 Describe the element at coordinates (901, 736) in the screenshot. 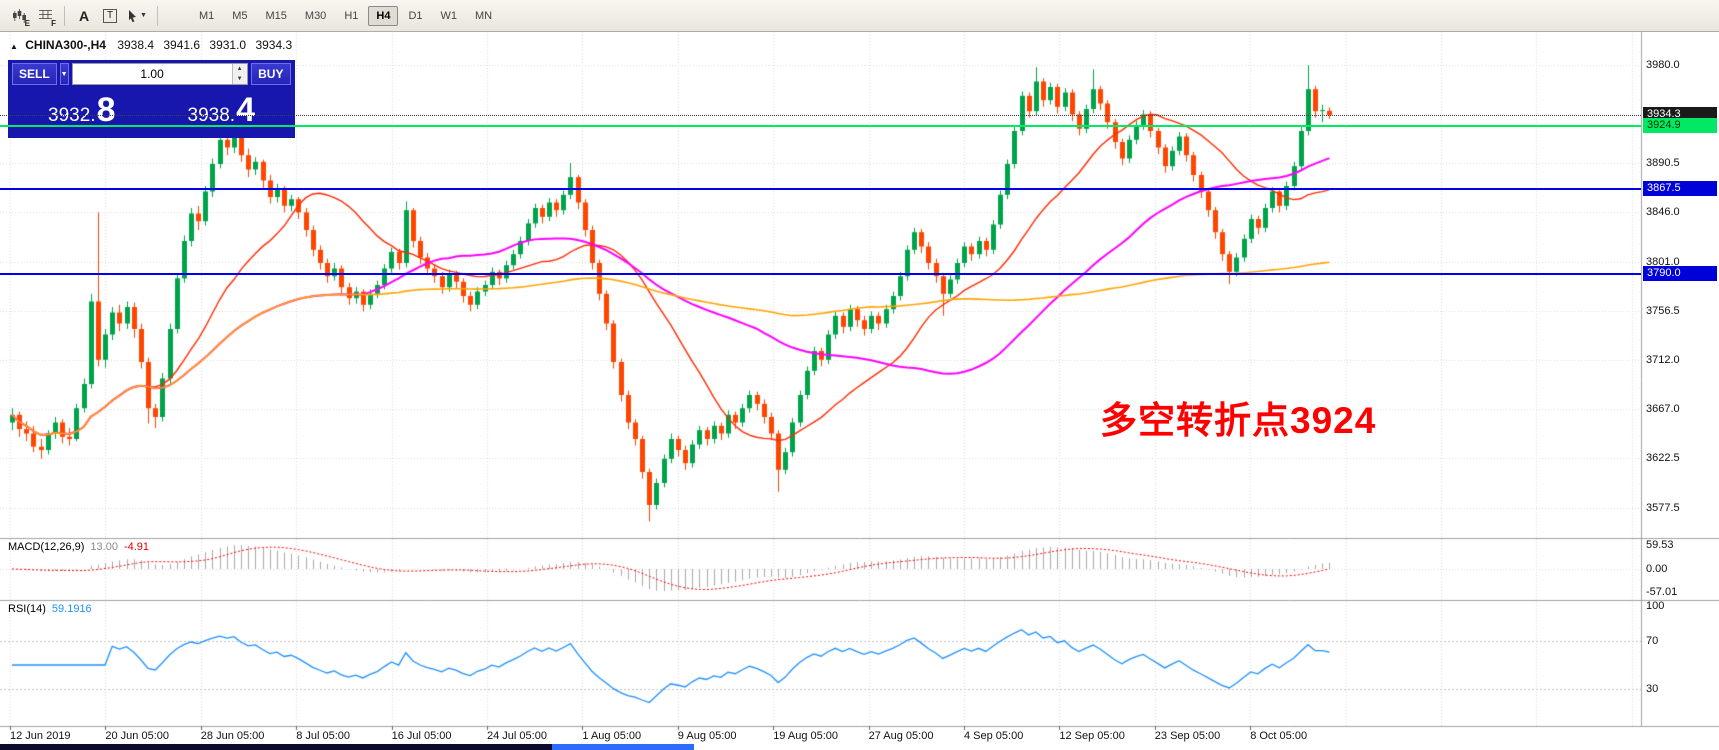

I see `time-axis-label: 27 Aug 05:00` at that location.